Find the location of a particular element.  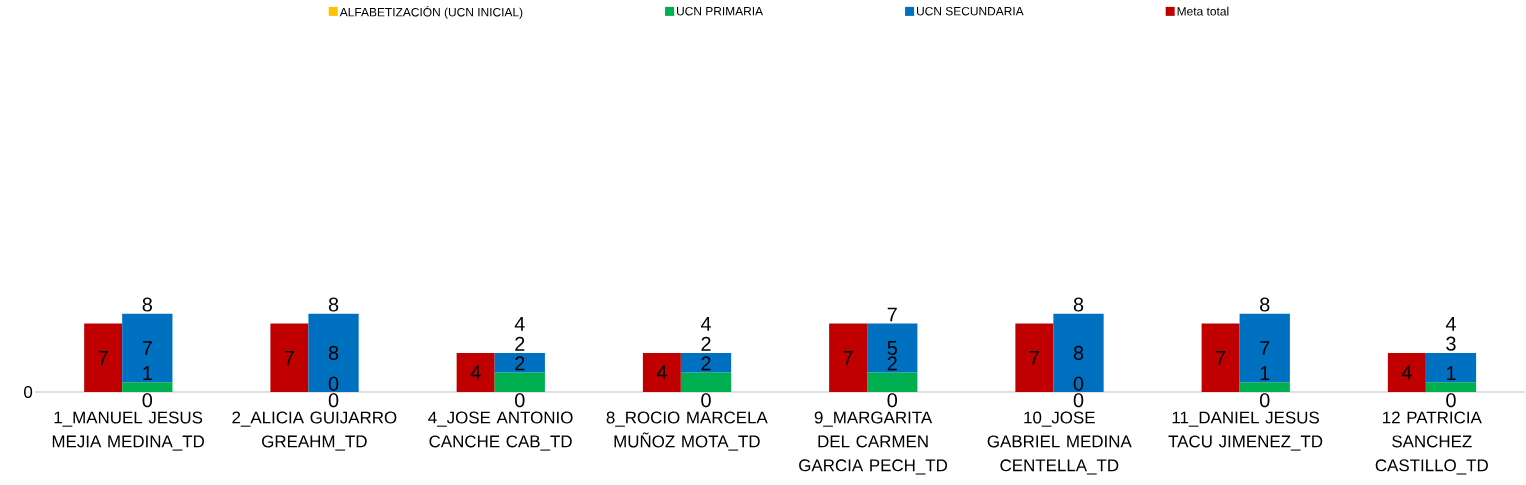

data-label: 5 is located at coordinates (892, 348).